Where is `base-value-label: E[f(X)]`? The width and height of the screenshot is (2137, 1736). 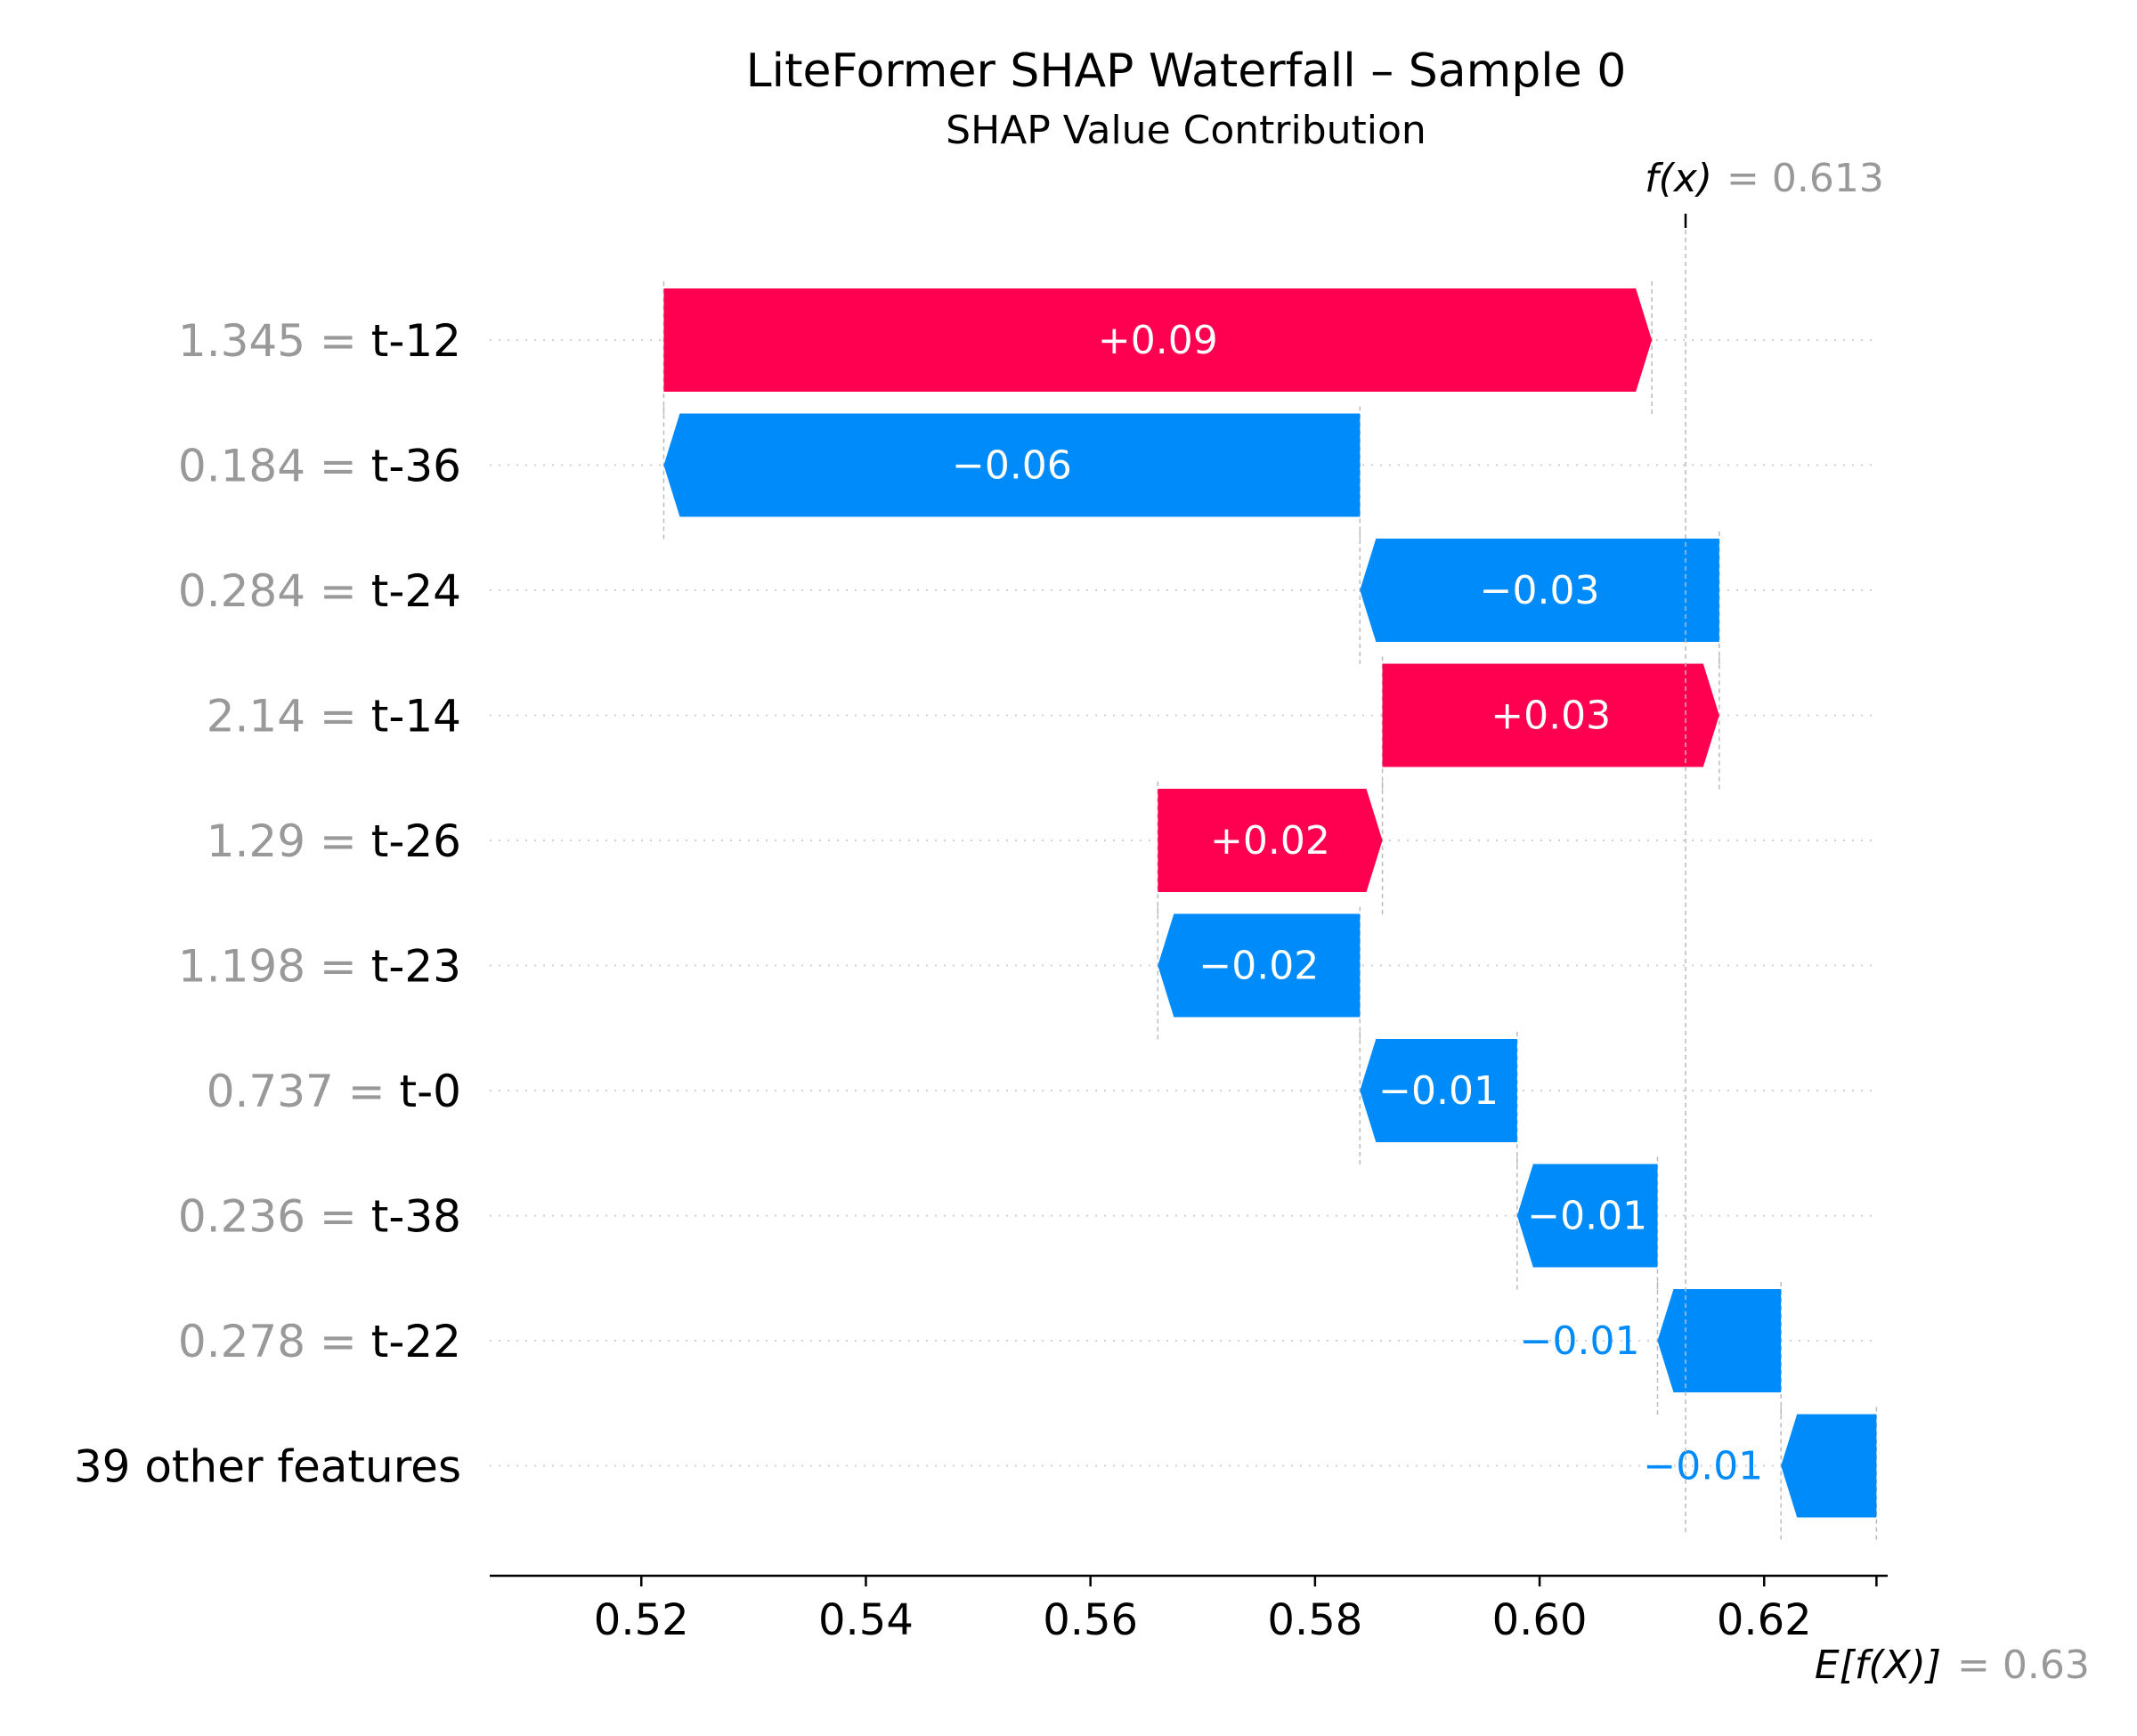
base-value-label: E[f(X)] is located at coordinates (1878, 1665).